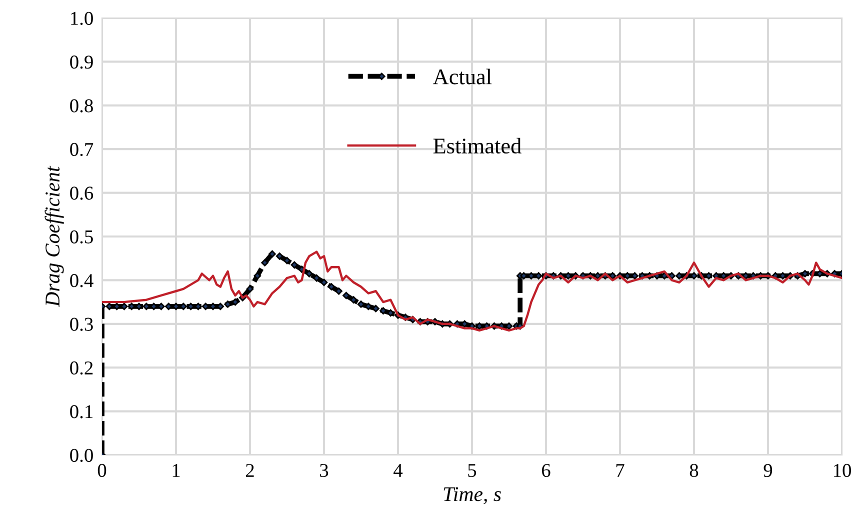 This screenshot has height=529, width=854. What do you see at coordinates (82, 19) in the screenshot?
I see `y-tick-label: 1.0` at bounding box center [82, 19].